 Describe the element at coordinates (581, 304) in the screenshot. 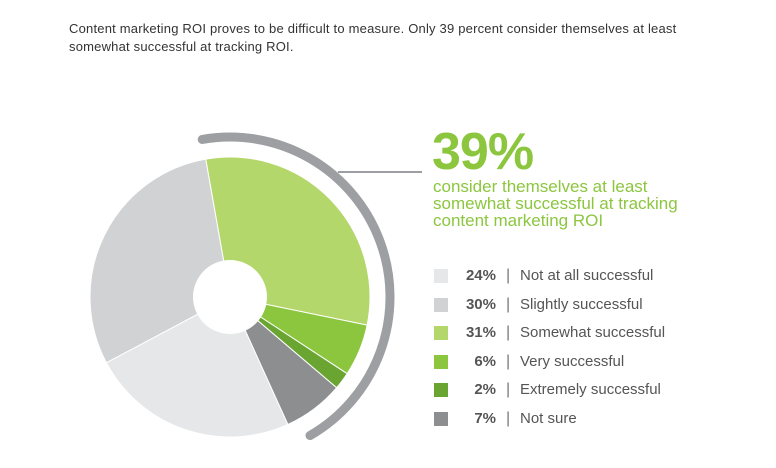

I see `legend-label: Slightly successful` at that location.